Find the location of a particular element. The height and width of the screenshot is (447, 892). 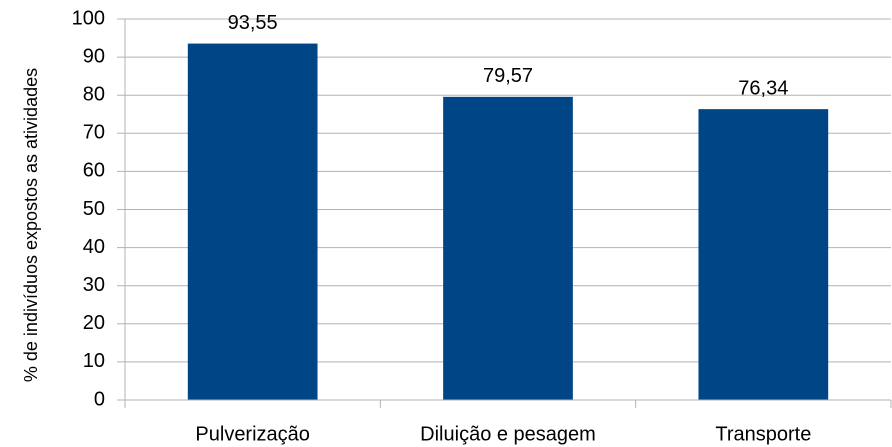

y-tick-label: 60 is located at coordinates (94, 171).